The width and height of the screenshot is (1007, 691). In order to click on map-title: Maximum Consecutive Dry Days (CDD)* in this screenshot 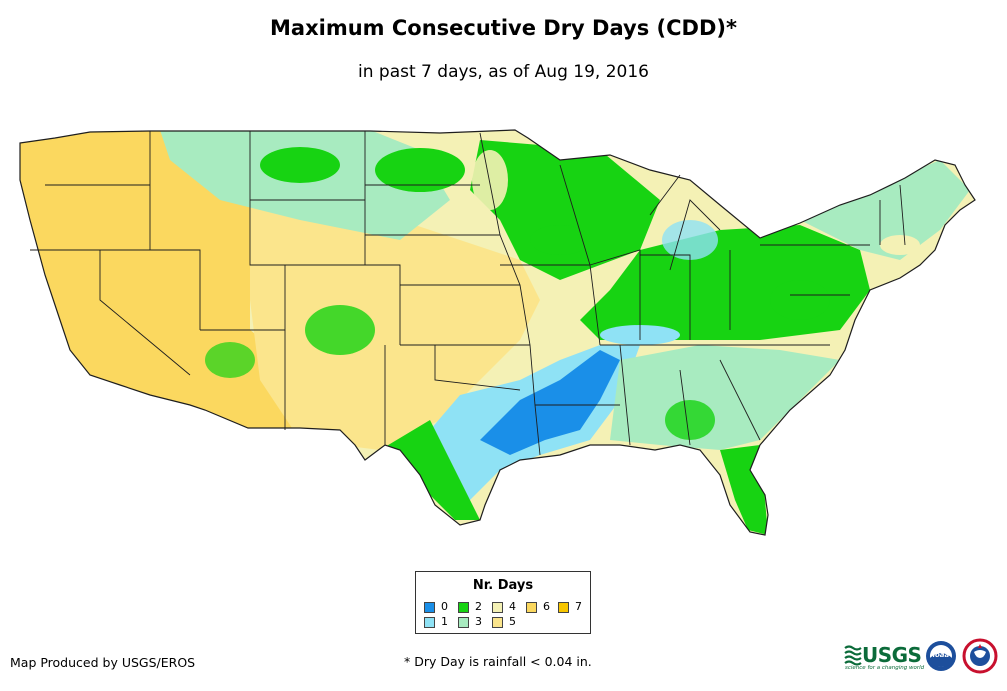, I will do `click(503, 28)`.